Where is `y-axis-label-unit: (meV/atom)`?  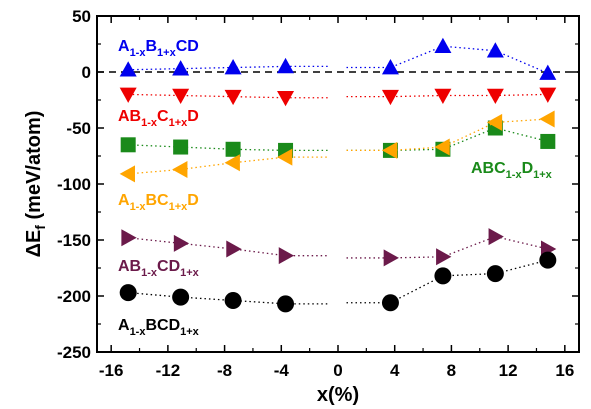 y-axis-label-unit: (meV/atom) is located at coordinates (34, 168).